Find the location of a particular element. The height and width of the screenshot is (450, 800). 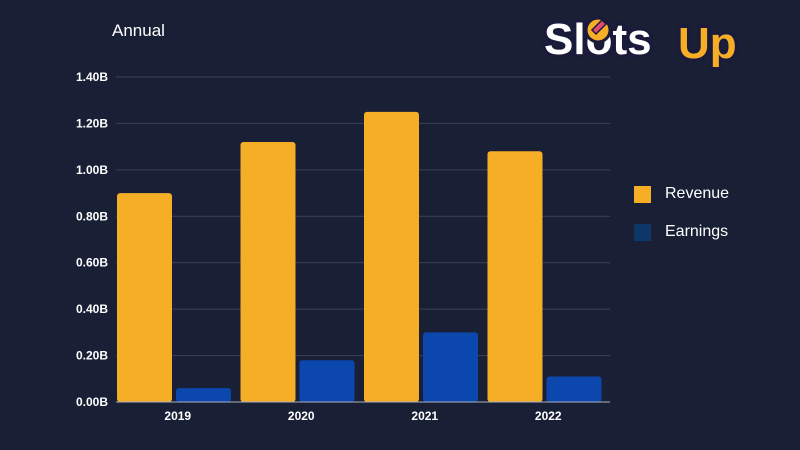

y-tick-label: 1.40B is located at coordinates (92, 77).